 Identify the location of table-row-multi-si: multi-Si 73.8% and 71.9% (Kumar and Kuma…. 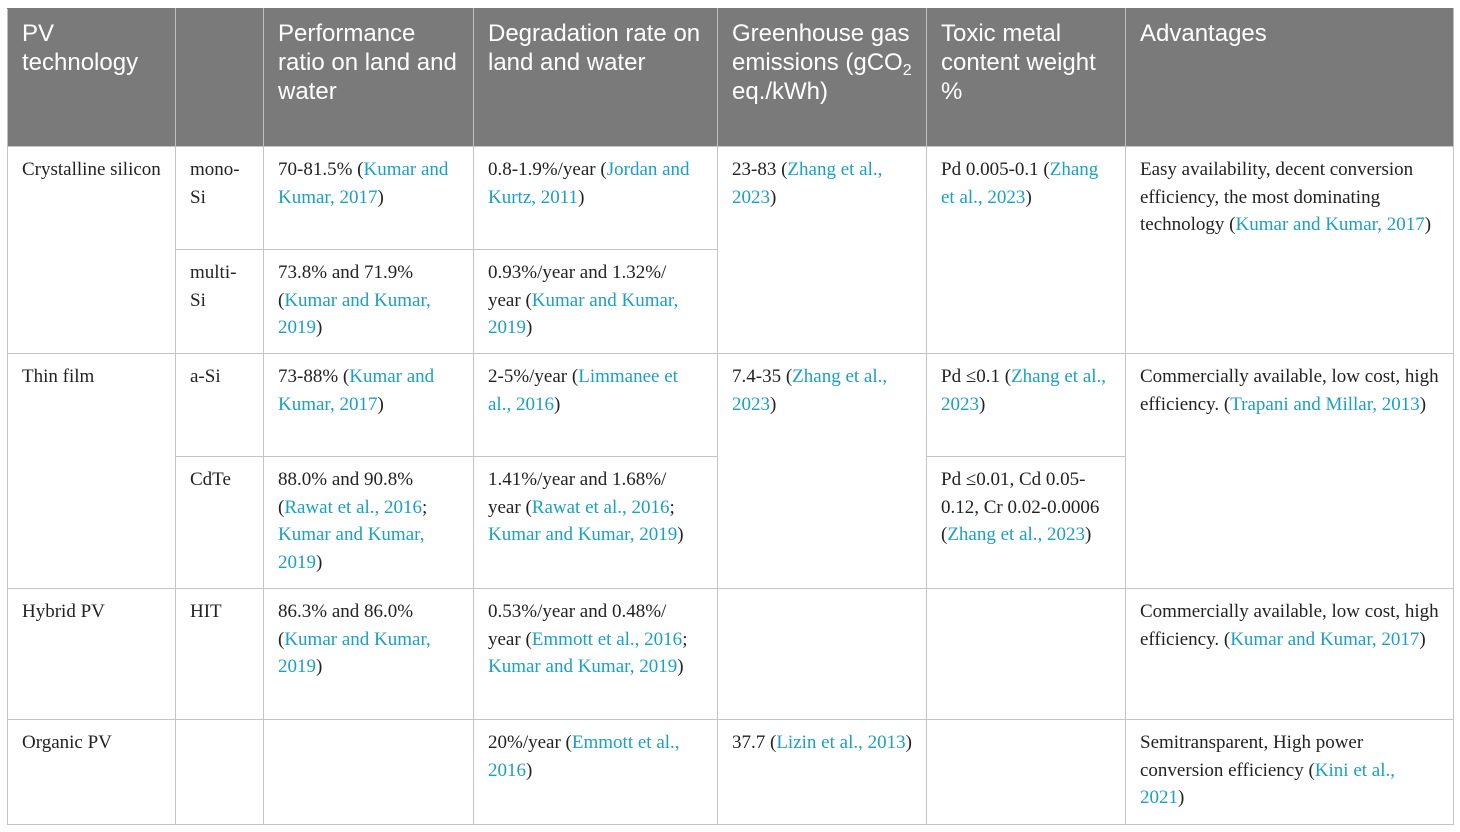
(731, 301).